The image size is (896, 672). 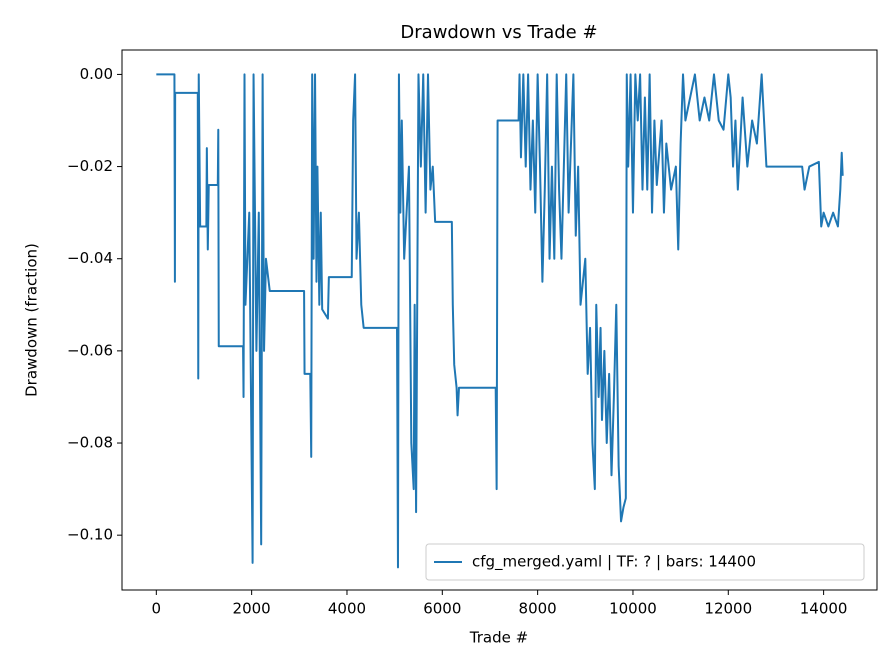 I want to click on y-tick-label: −0.08, so click(x=90, y=443).